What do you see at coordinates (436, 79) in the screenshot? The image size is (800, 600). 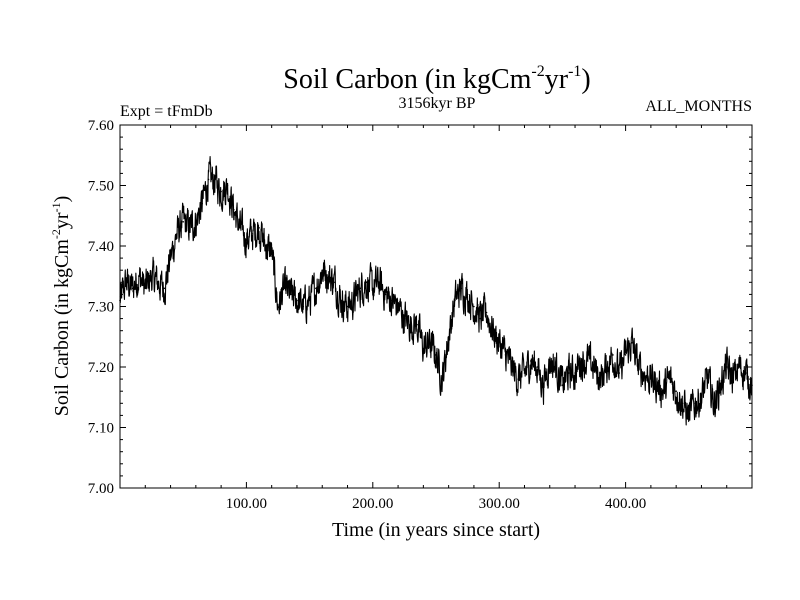 I see `chart-title: Soil Carbon (in kgCm-2yr-1)` at bounding box center [436, 79].